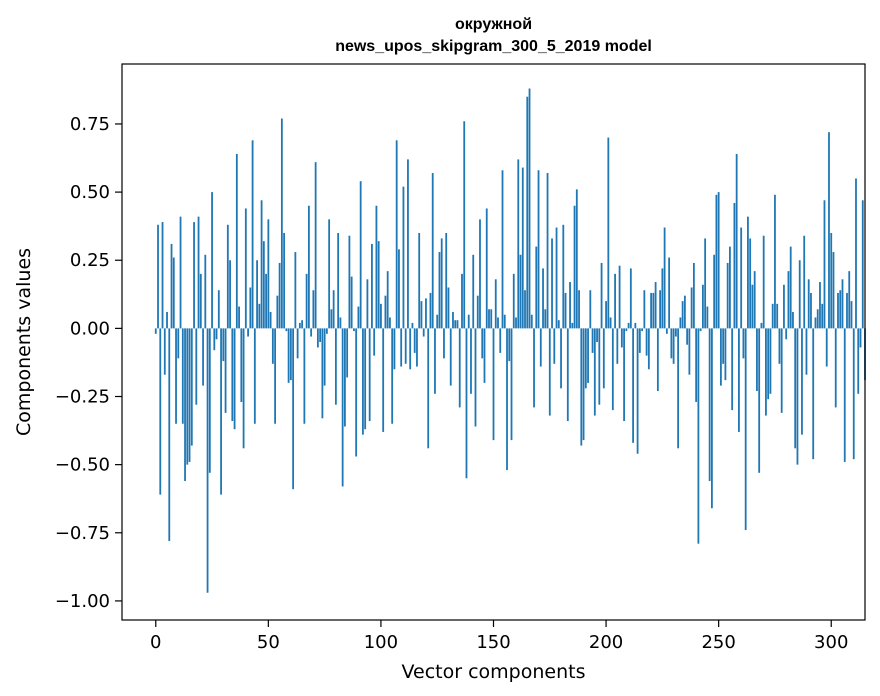 The height and width of the screenshot is (696, 880). Describe the element at coordinates (82, 397) in the screenshot. I see `y-tick-label: −0.25` at that location.